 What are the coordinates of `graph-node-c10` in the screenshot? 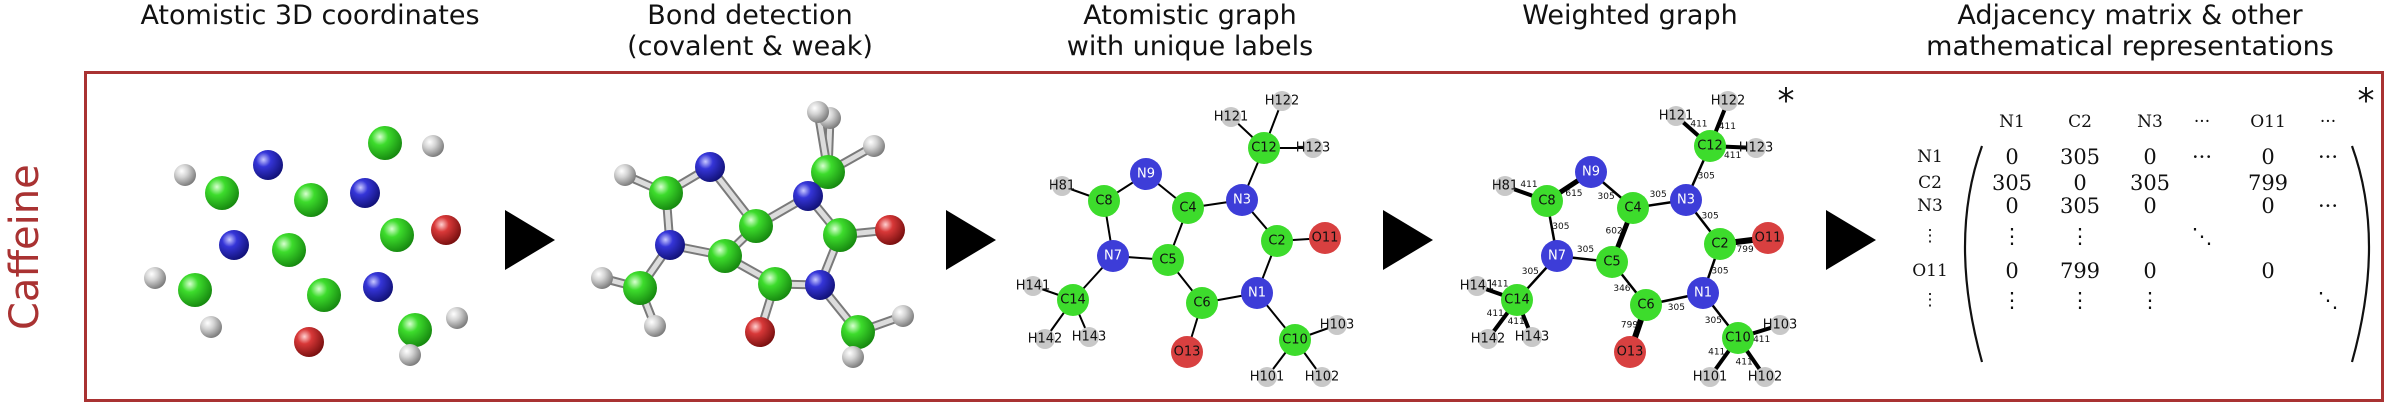 It's located at (1295, 340).